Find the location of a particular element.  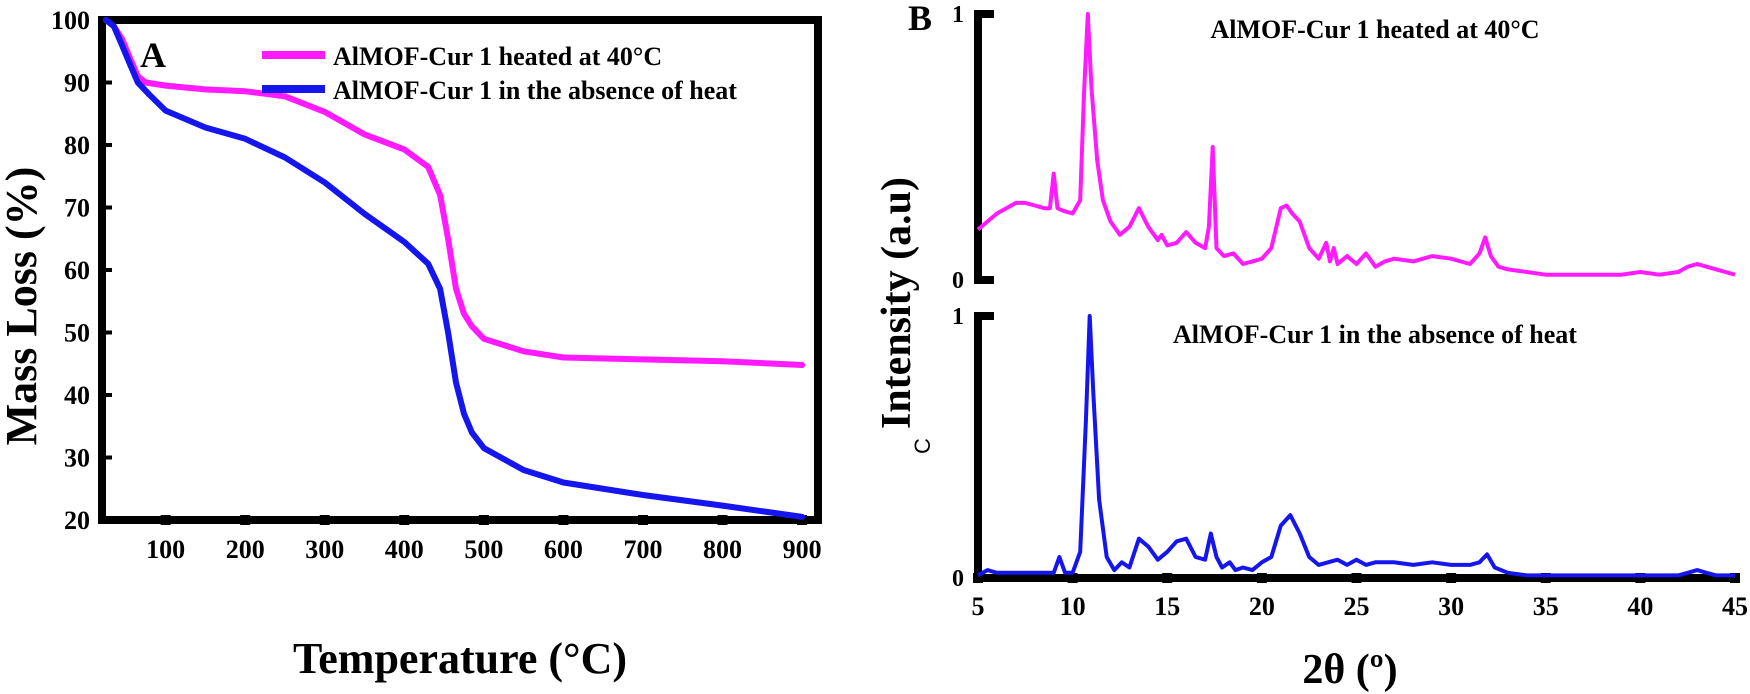

tga-x-tick-label-700: 700 is located at coordinates (642, 549).